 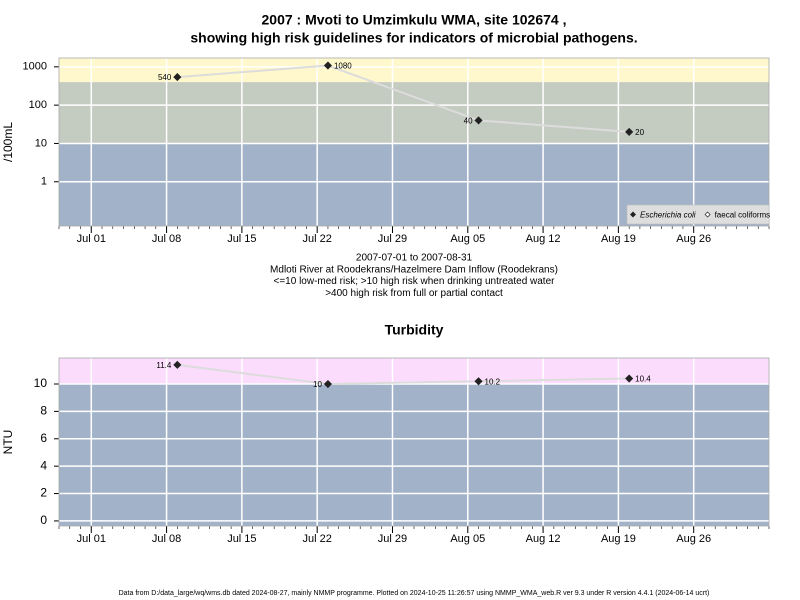 What do you see at coordinates (414, 330) in the screenshot?
I see `panel-title: Turbidity` at bounding box center [414, 330].